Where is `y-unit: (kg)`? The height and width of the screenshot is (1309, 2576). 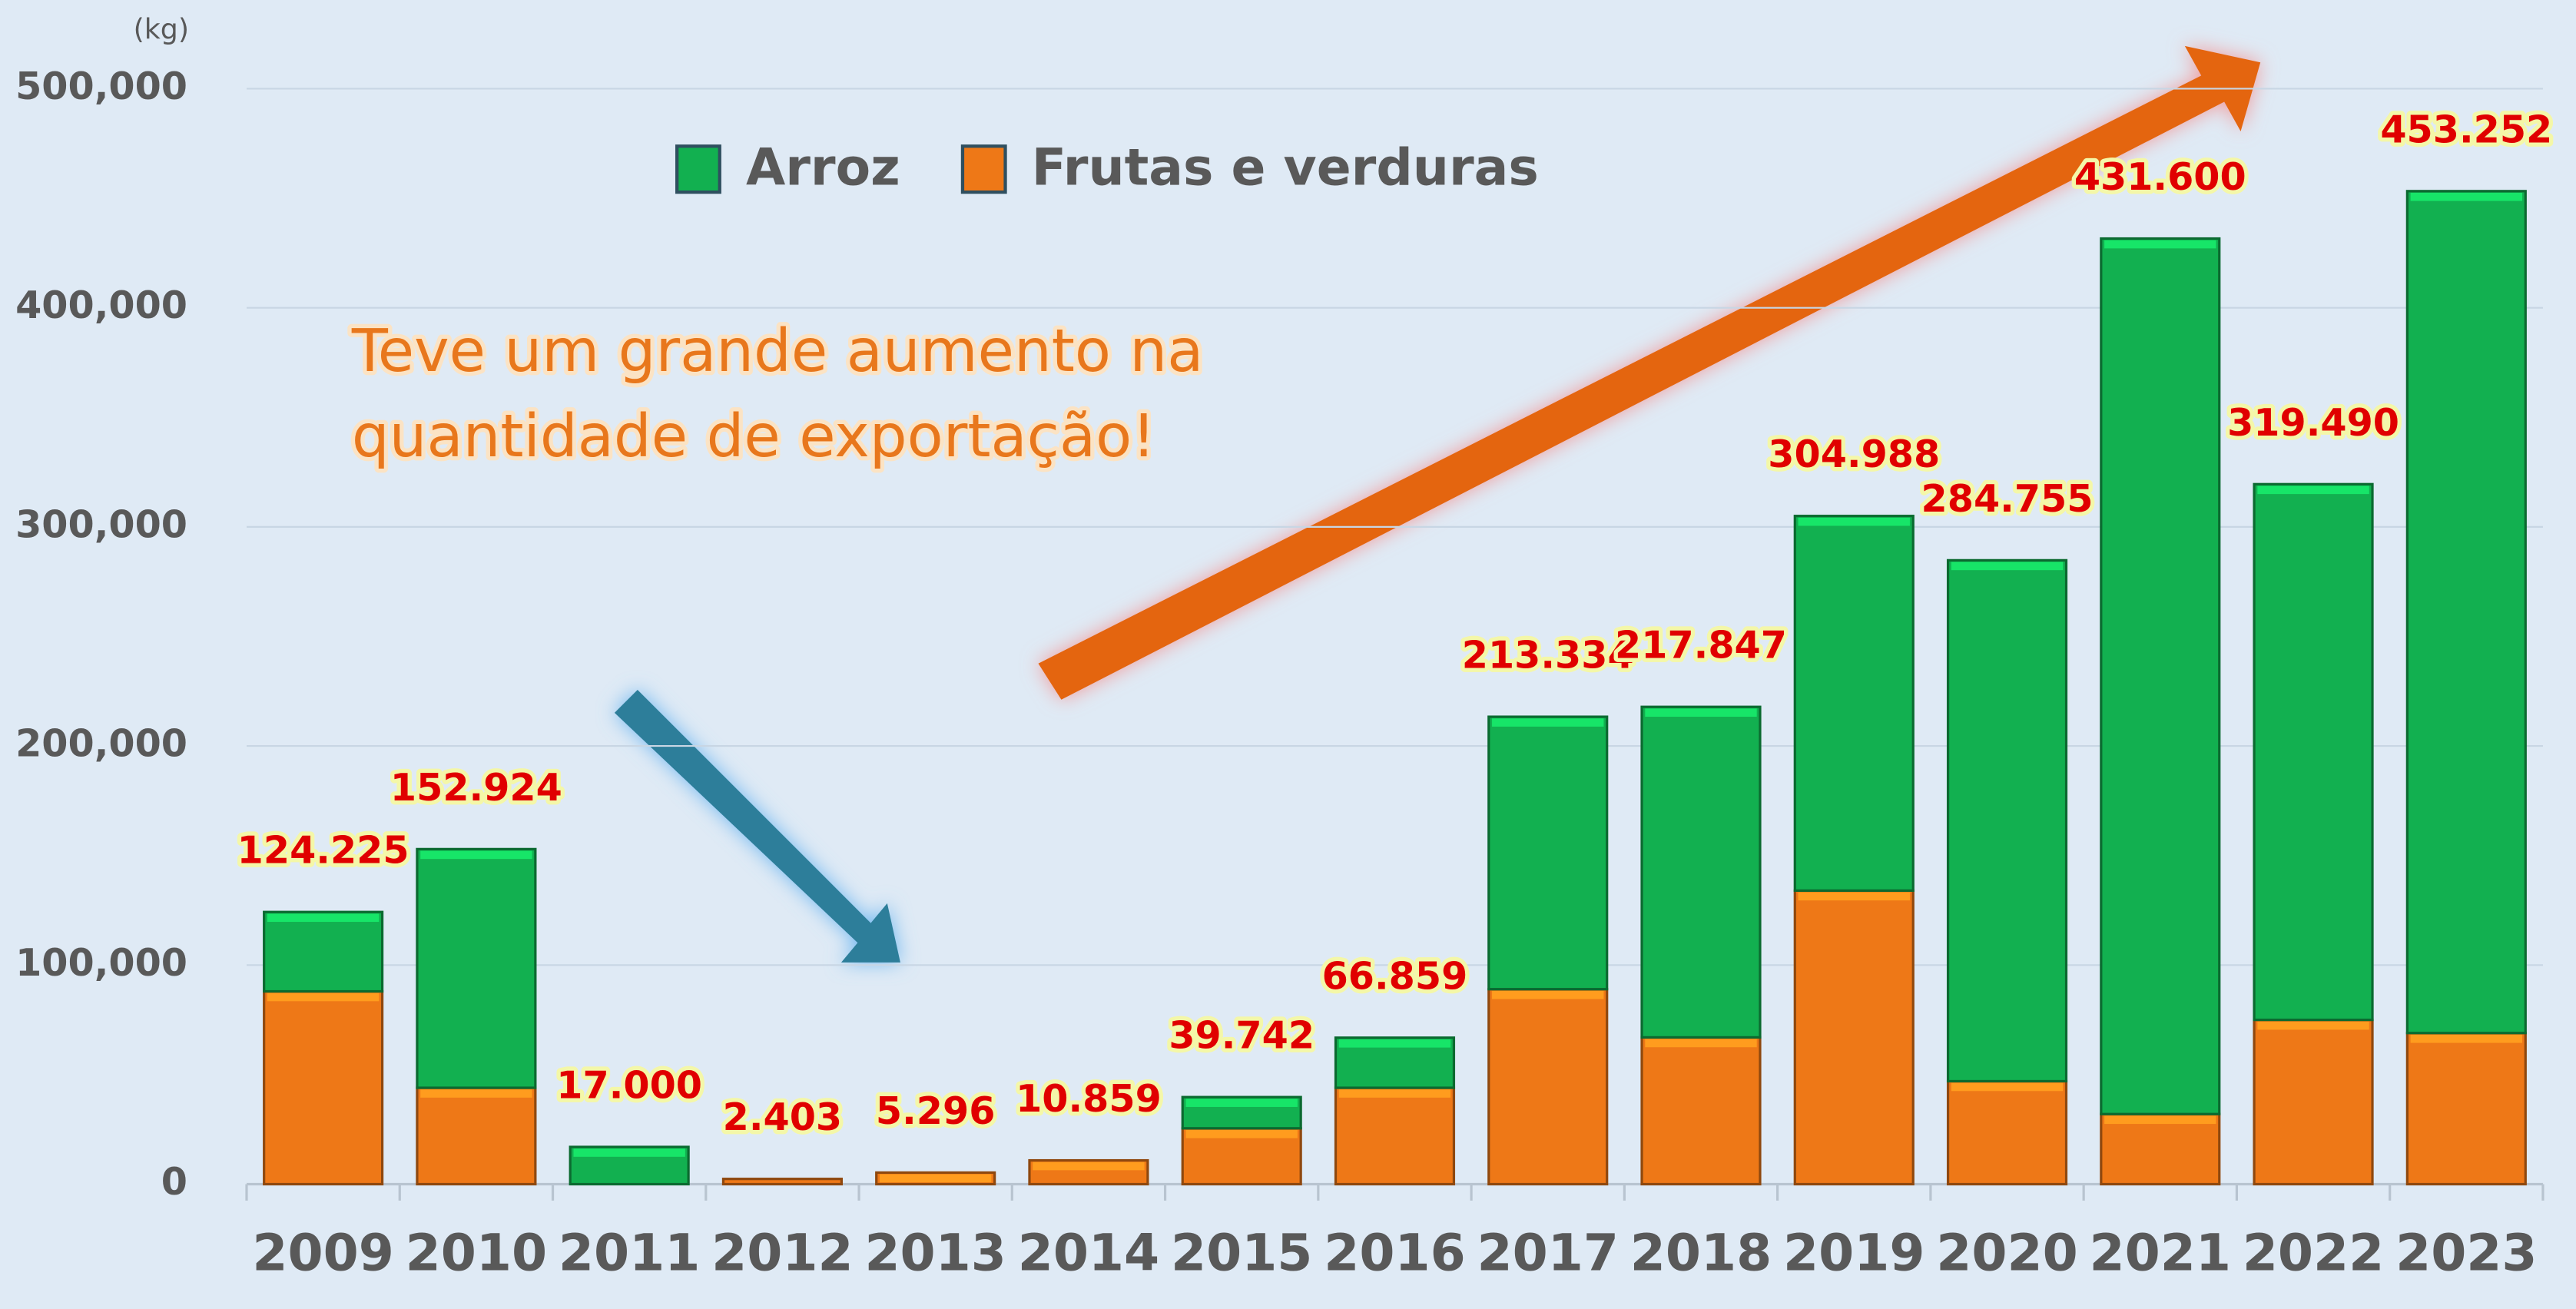 y-unit: (kg) is located at coordinates (161, 29).